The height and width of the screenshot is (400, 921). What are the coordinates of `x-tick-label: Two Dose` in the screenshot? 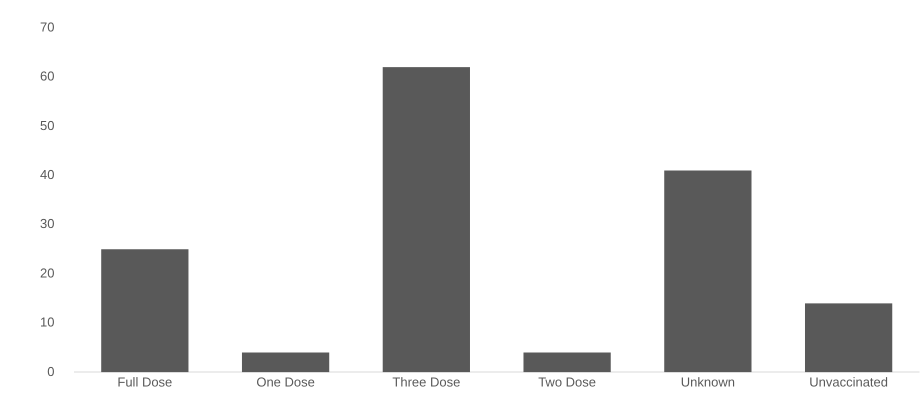 It's located at (567, 382).